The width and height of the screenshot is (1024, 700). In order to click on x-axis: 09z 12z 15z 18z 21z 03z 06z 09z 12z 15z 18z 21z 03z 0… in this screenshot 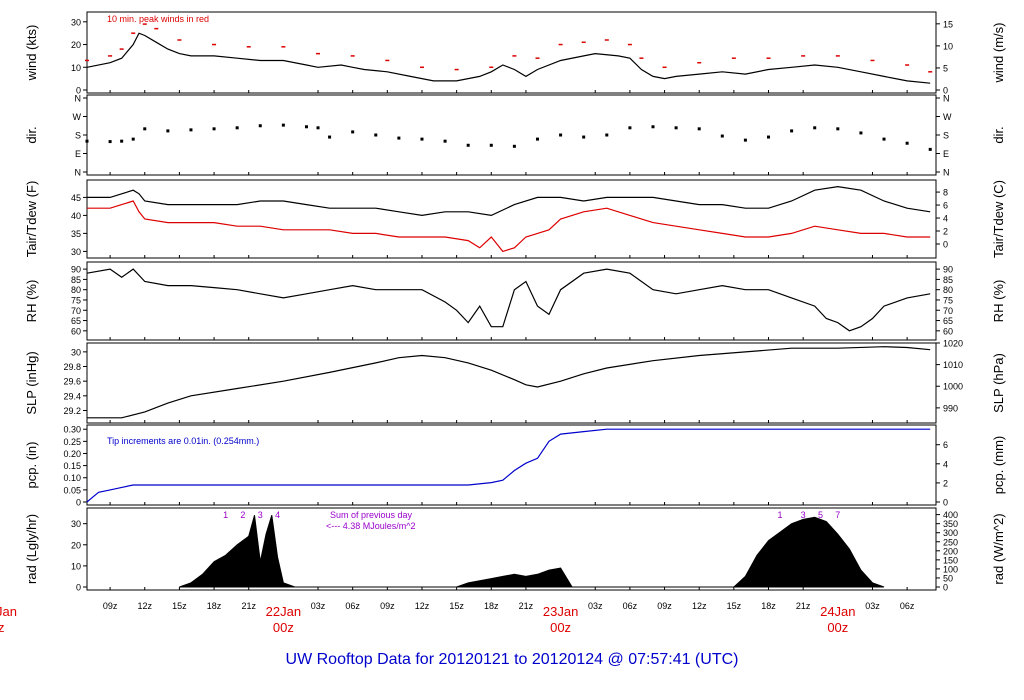, I will do `click(457, 618)`.